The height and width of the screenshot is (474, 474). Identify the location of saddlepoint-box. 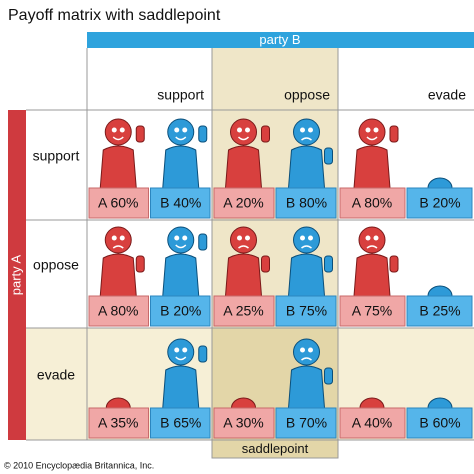
(275, 449).